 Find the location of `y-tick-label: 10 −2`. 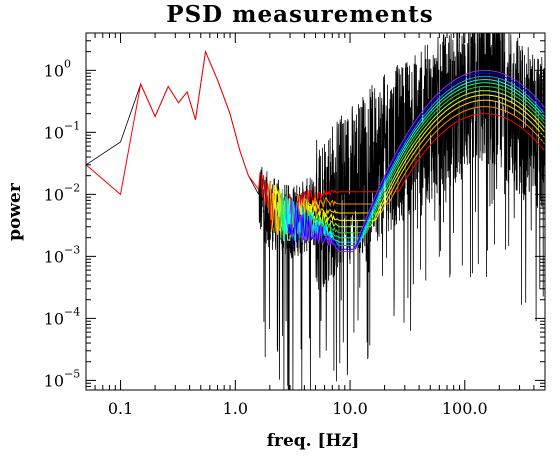

y-tick-label: 10 −2 is located at coordinates (62, 192).